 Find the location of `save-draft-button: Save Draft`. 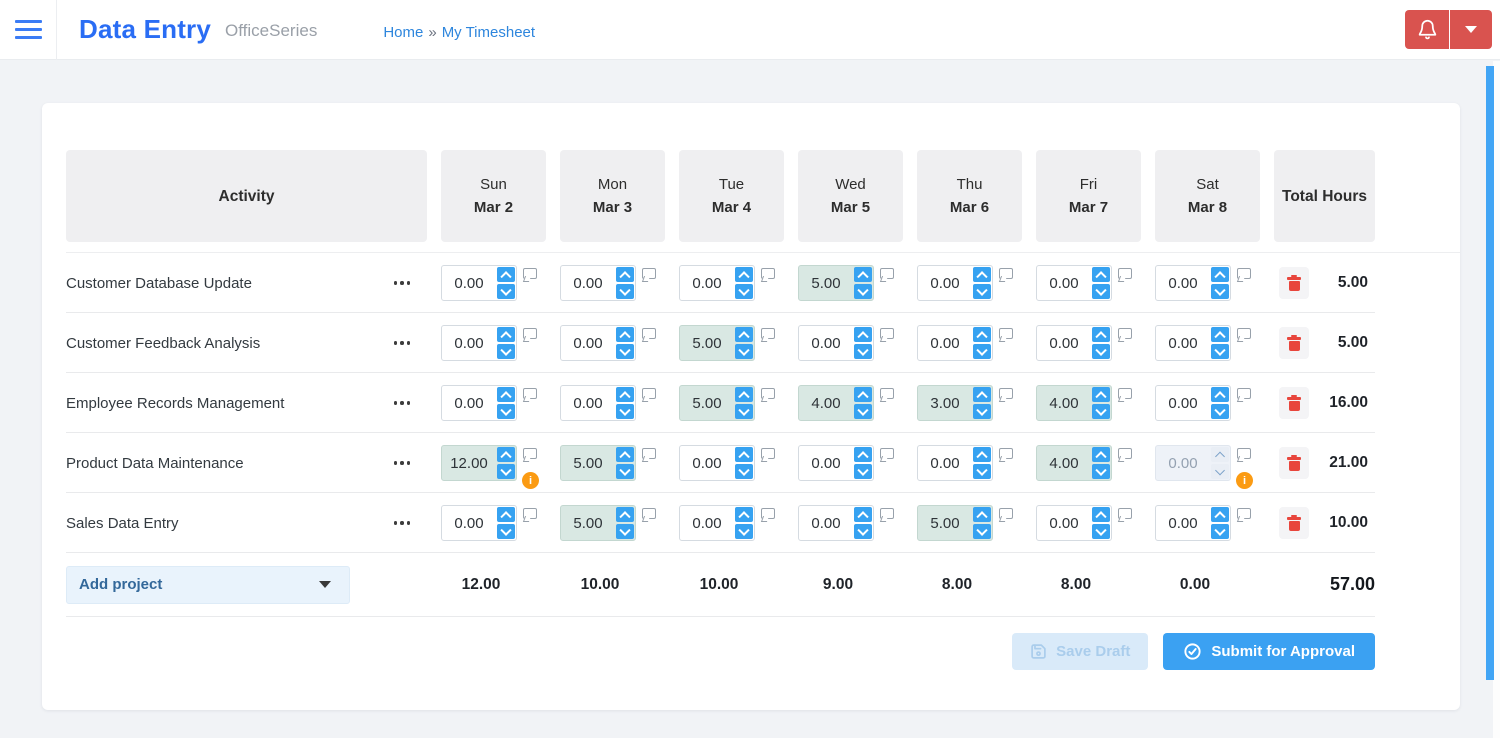

save-draft-button: Save Draft is located at coordinates (1080, 651).